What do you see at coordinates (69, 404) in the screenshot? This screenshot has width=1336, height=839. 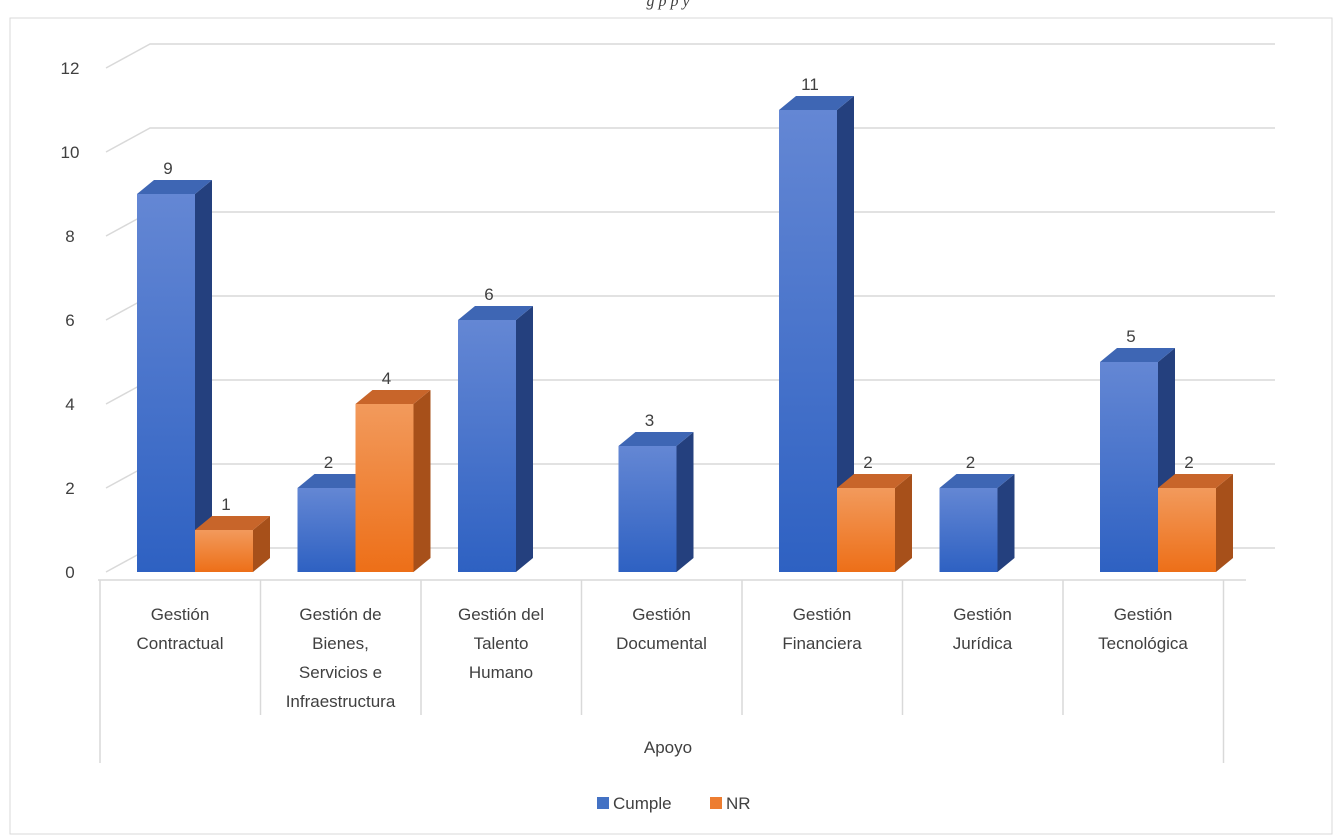 I see `y-tick-label: 4` at bounding box center [69, 404].